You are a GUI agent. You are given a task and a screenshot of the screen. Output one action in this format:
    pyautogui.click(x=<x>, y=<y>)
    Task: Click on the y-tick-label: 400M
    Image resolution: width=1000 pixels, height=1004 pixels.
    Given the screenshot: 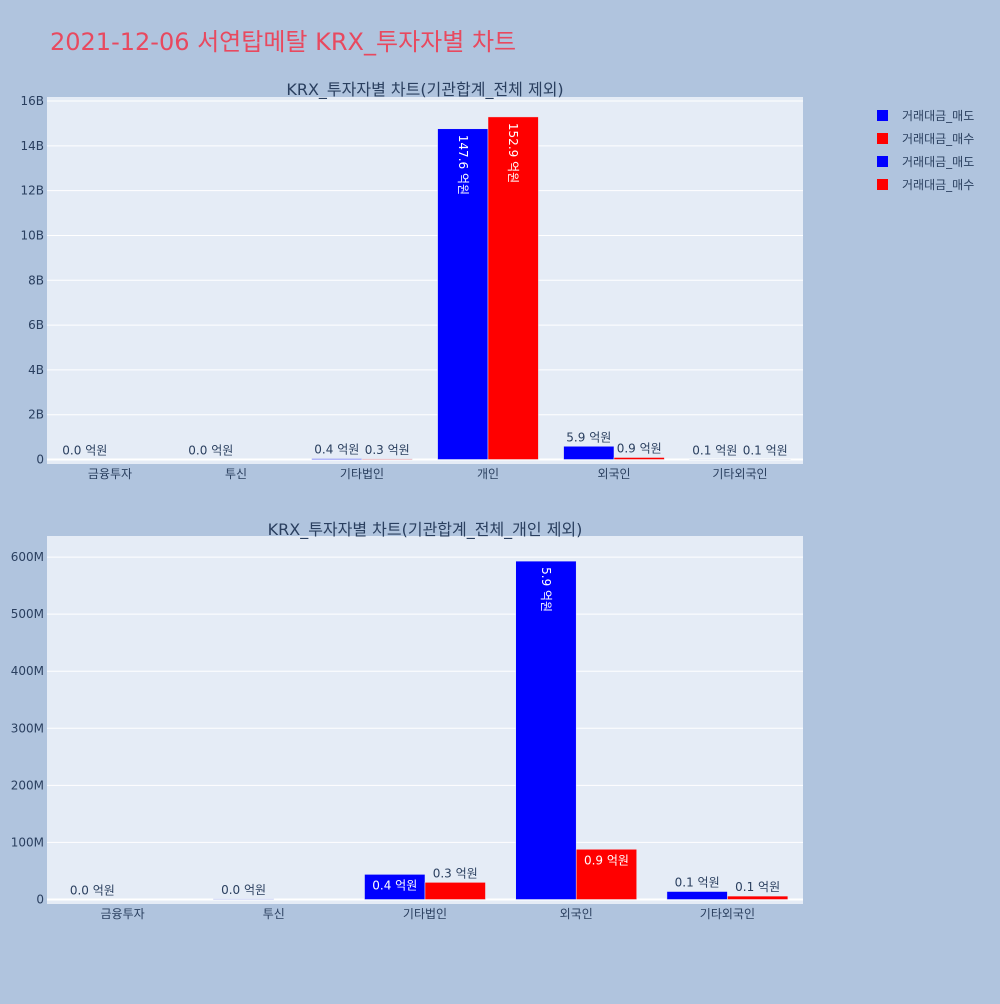 What is the action you would take?
    pyautogui.click(x=27, y=671)
    